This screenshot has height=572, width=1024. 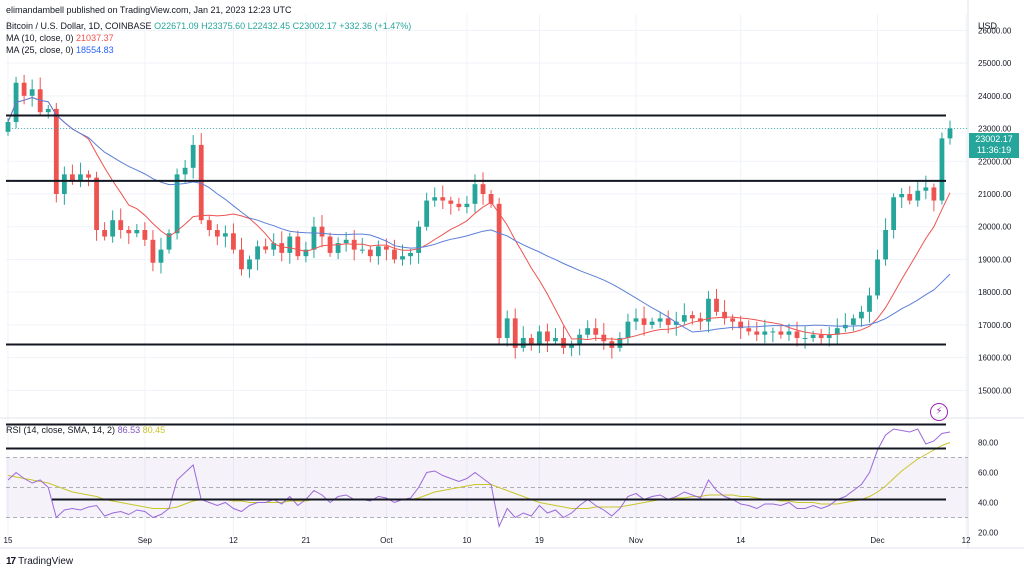 I want to click on rsi-value: 86.53, so click(x=129, y=430).